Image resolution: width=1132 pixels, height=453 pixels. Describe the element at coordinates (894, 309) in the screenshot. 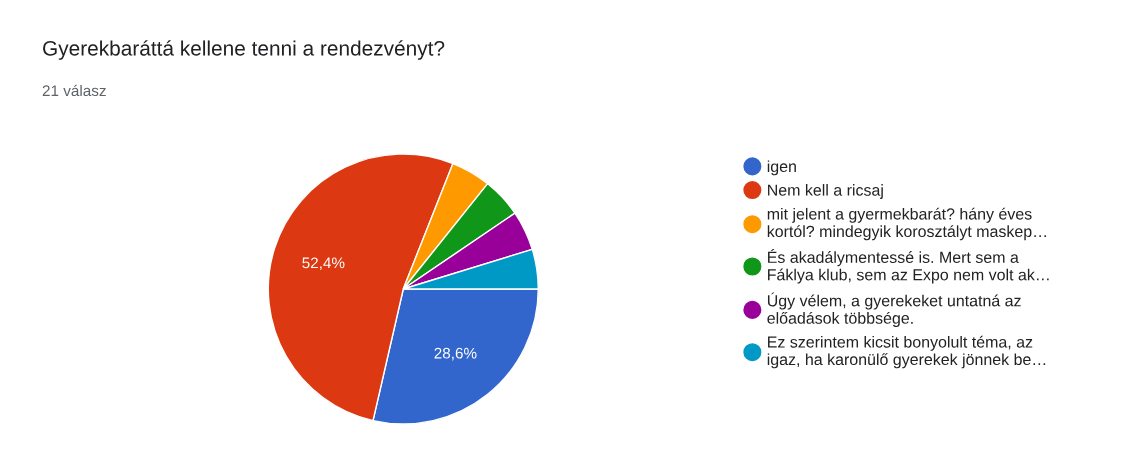

I see `legend-label: Úgy vélem, a gyerekeket untatná az előadások többsége.` at that location.